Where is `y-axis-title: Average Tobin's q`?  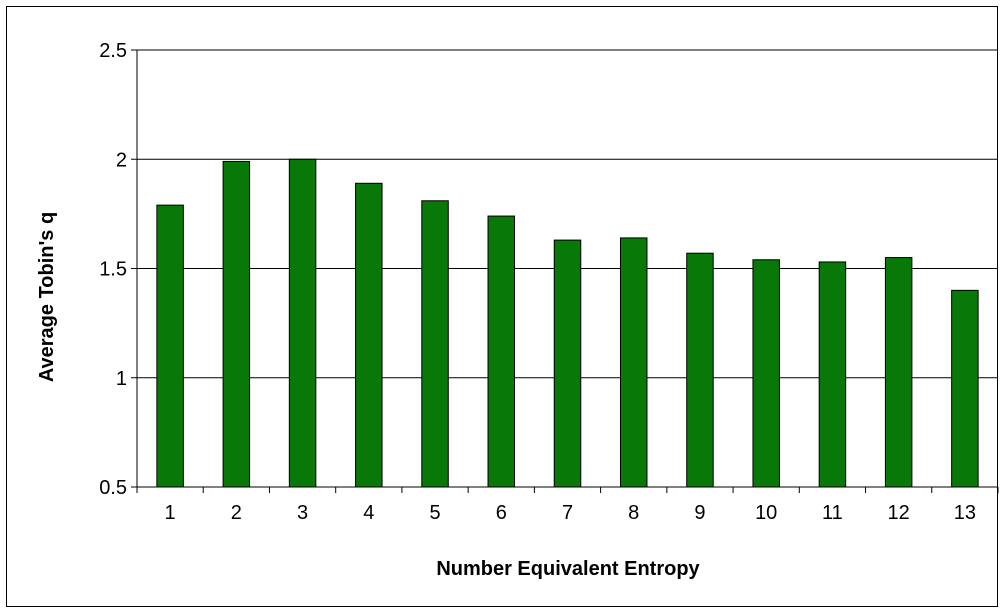
y-axis-title: Average Tobin's q is located at coordinates (47, 297).